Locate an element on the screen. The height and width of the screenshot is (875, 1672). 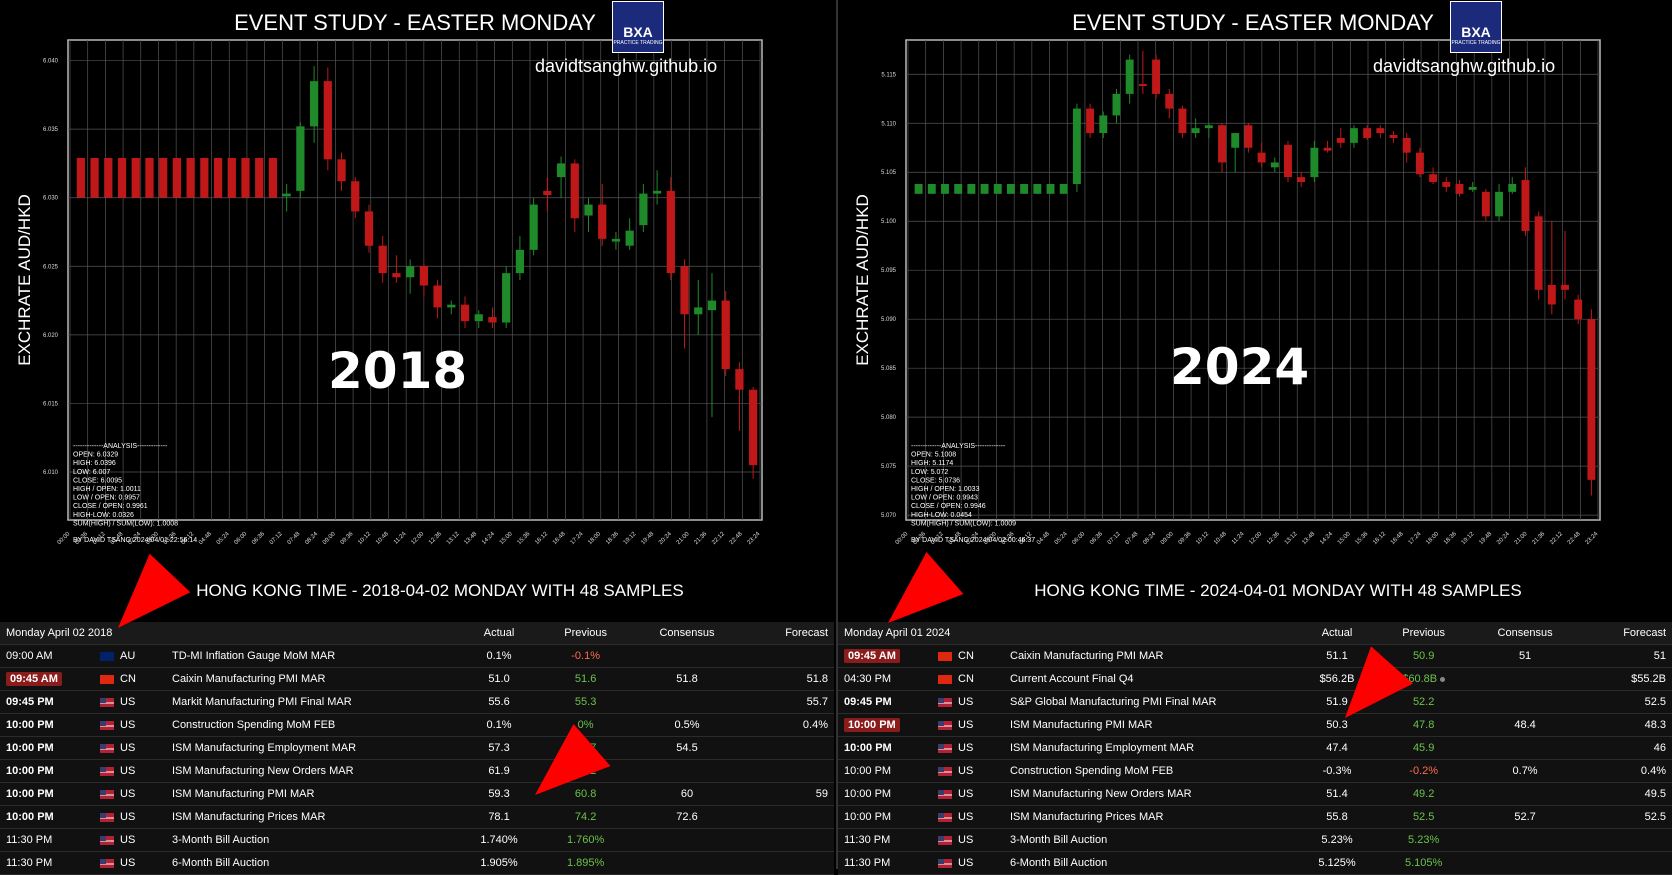
x-tick-label: 20:24 is located at coordinates (1503, 538).